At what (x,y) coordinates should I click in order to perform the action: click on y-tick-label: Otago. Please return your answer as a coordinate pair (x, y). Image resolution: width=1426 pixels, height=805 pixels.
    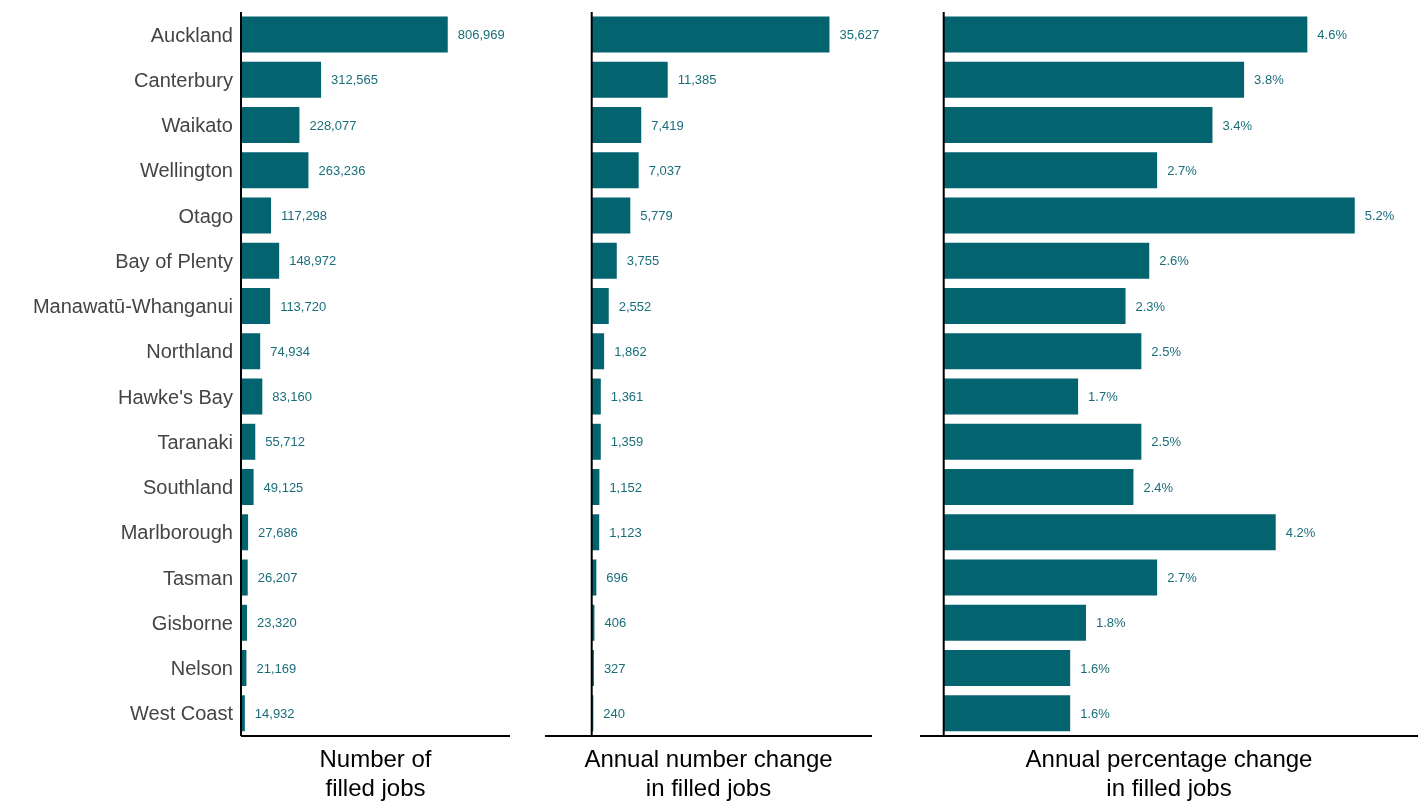
    Looking at the image, I should click on (205, 215).